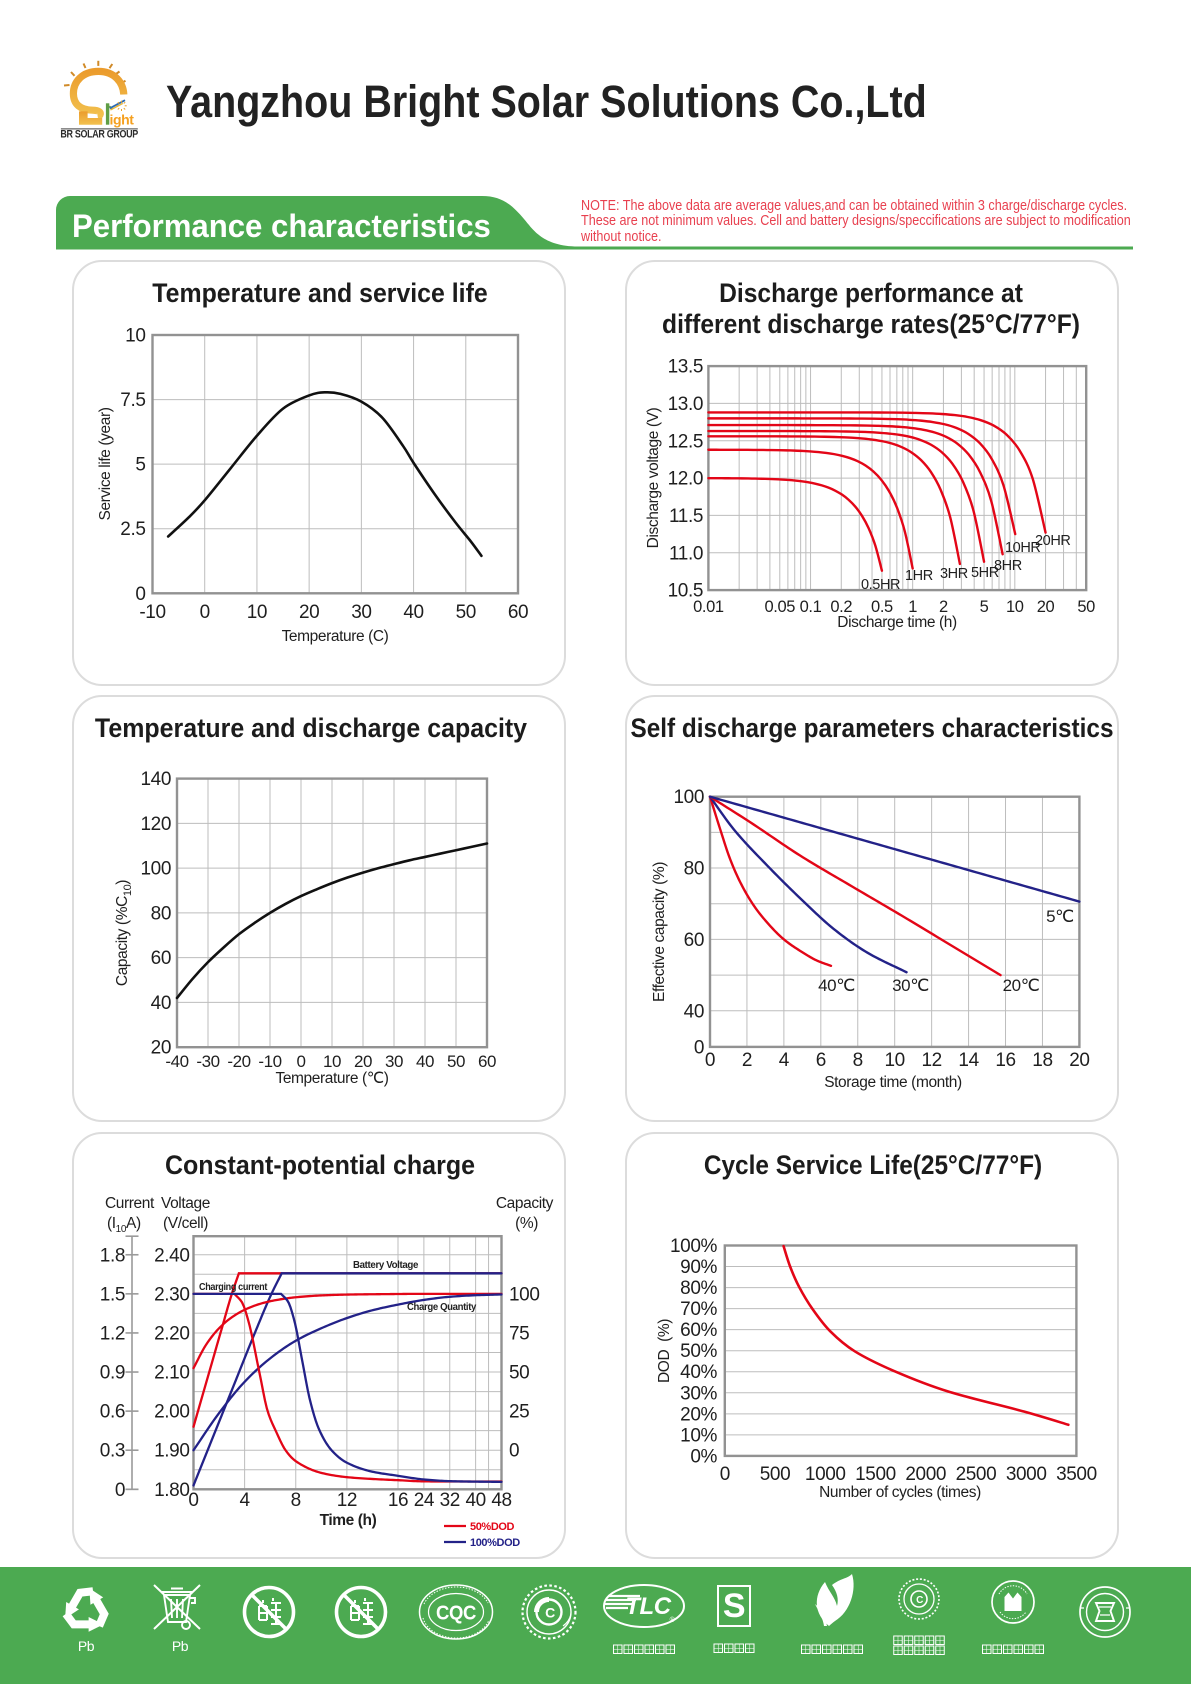  I want to click on svg-text: 10.5, so click(685, 591).